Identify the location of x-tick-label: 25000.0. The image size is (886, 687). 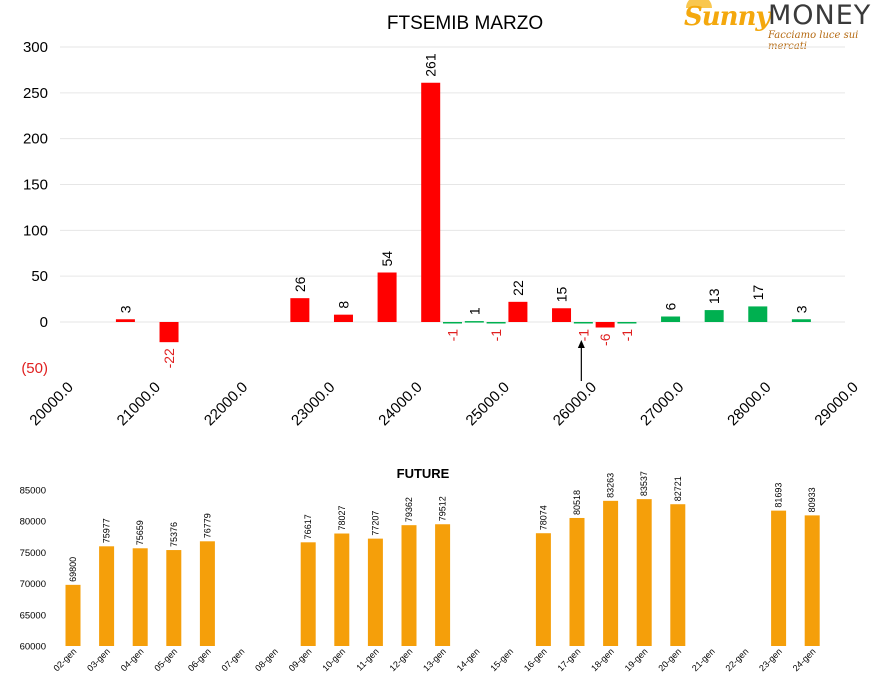
(488, 404).